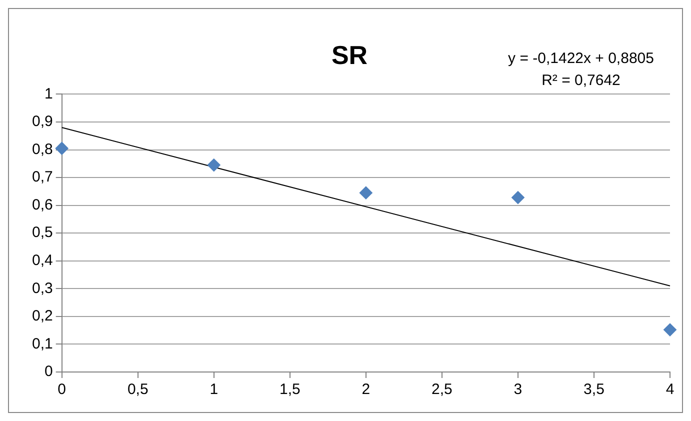 The height and width of the screenshot is (421, 691). I want to click on x-tick-label: 2, so click(366, 389).